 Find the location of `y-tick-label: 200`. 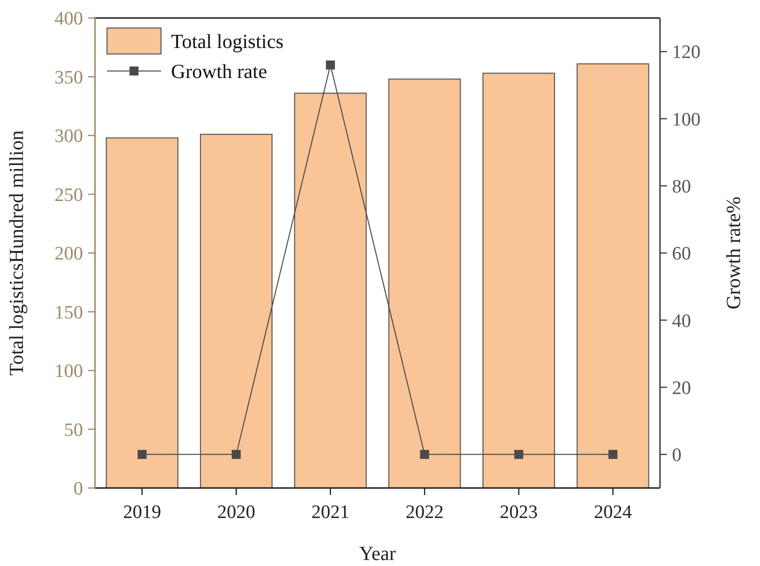

y-tick-label: 200 is located at coordinates (68, 254).